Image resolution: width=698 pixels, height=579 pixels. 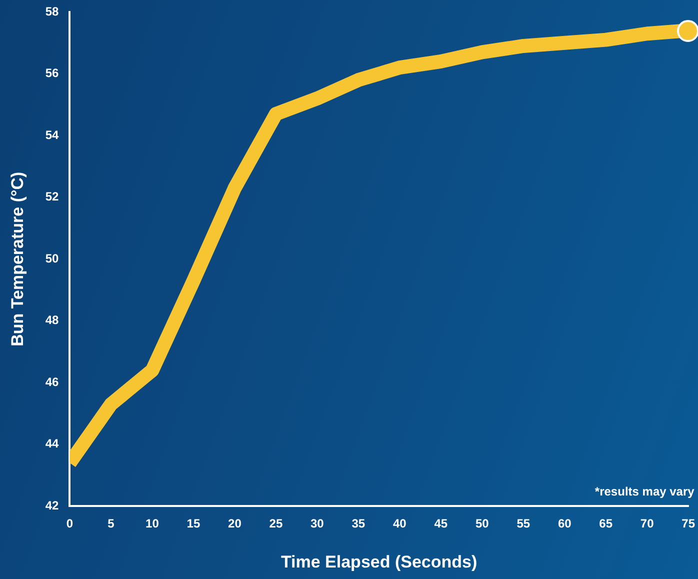 I want to click on y-tick-label: 50, so click(x=52, y=258).